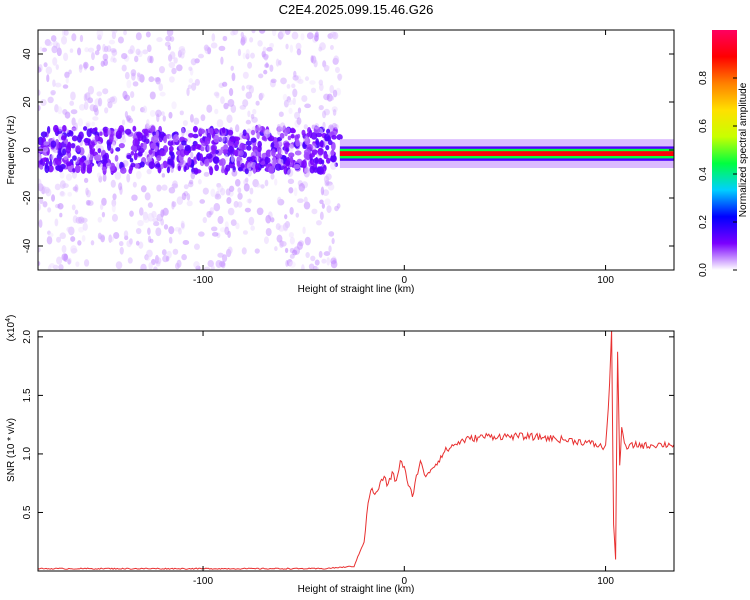 Image resolution: width=750 pixels, height=600 pixels. What do you see at coordinates (506, 153) in the screenshot?
I see `heatmap-band` at bounding box center [506, 153].